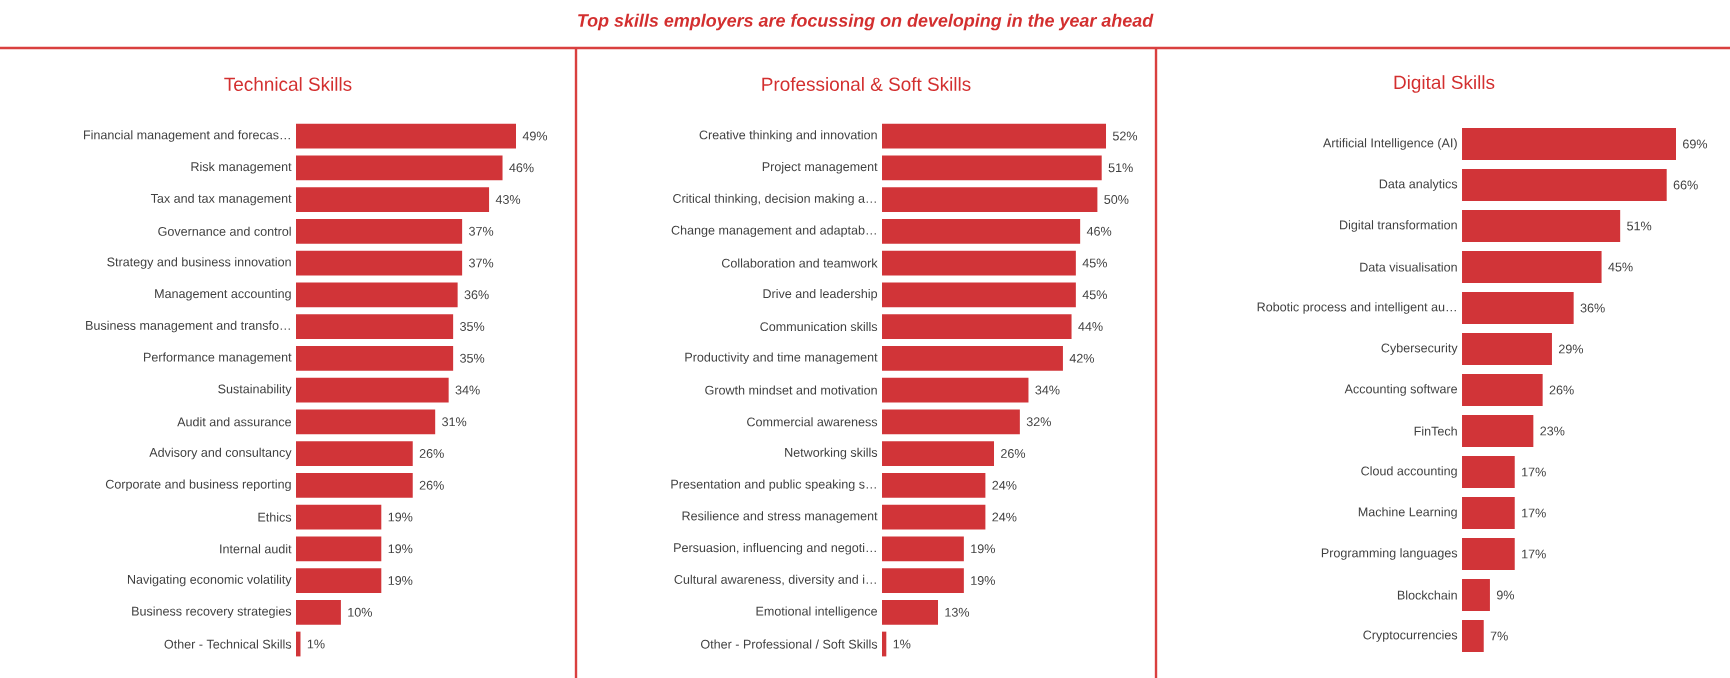 The width and height of the screenshot is (1730, 678). I want to click on chart-title: Professional & Soft Skills, so click(866, 84).